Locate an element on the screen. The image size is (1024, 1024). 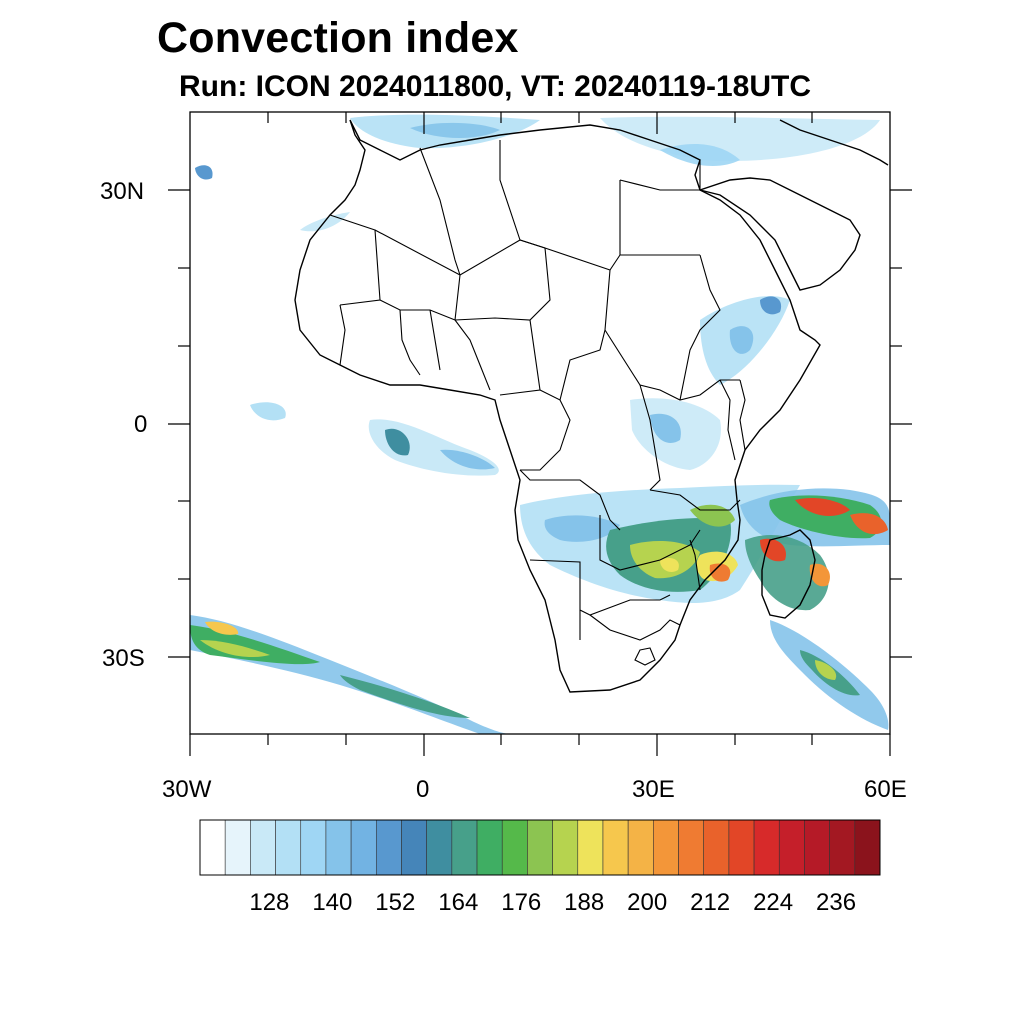
map-subtitle: Run: ICON 2024011800, VT: 20240119-18UTC is located at coordinates (495, 86).